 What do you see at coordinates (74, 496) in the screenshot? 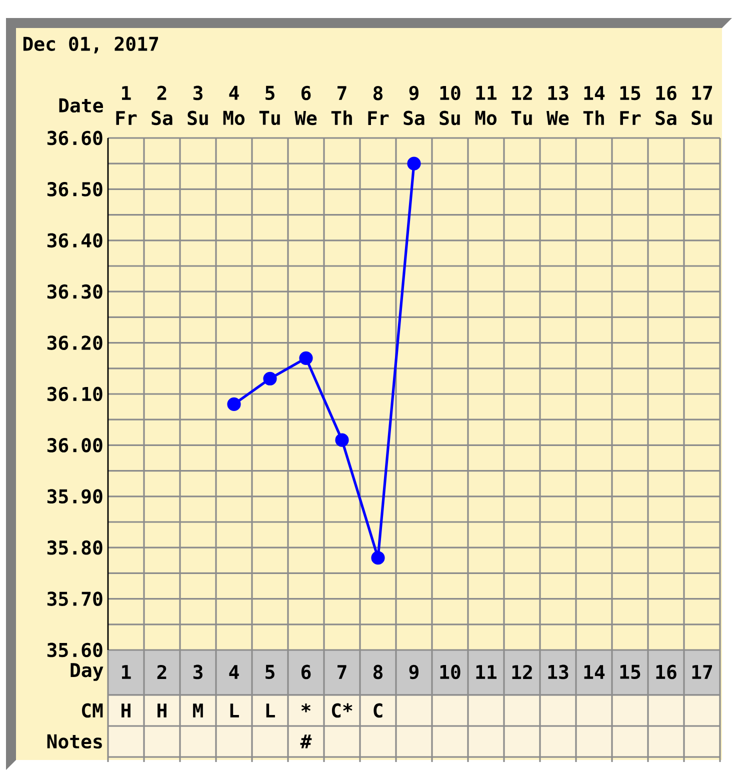
I see `y-tick-label: 35.90` at bounding box center [74, 496].